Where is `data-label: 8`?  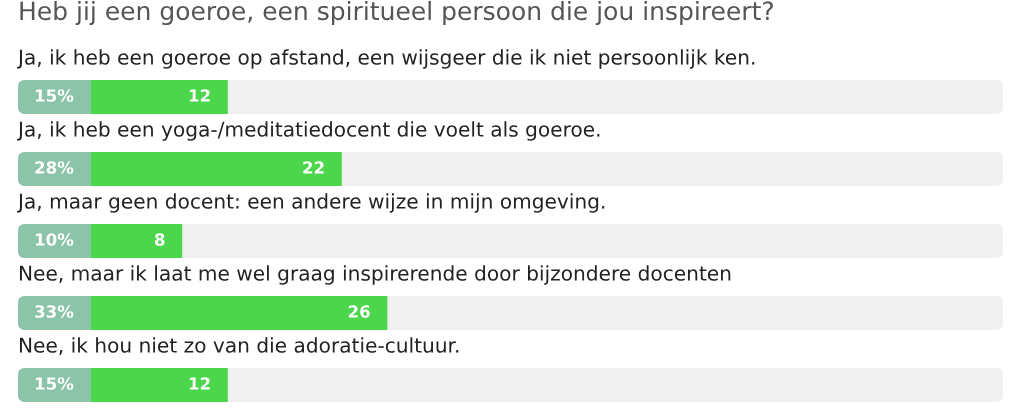
data-label: 8 is located at coordinates (159, 239).